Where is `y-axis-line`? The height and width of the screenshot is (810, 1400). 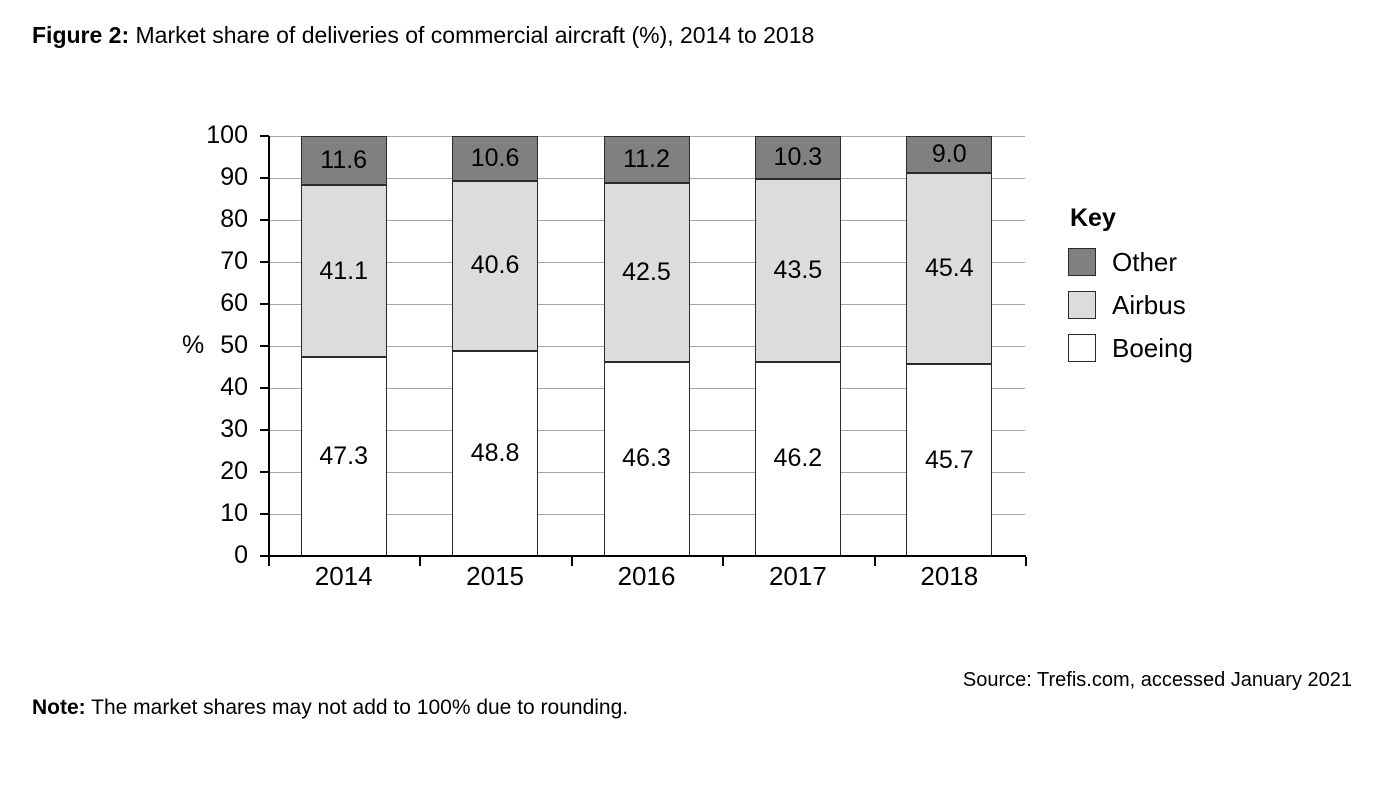 y-axis-line is located at coordinates (269, 346).